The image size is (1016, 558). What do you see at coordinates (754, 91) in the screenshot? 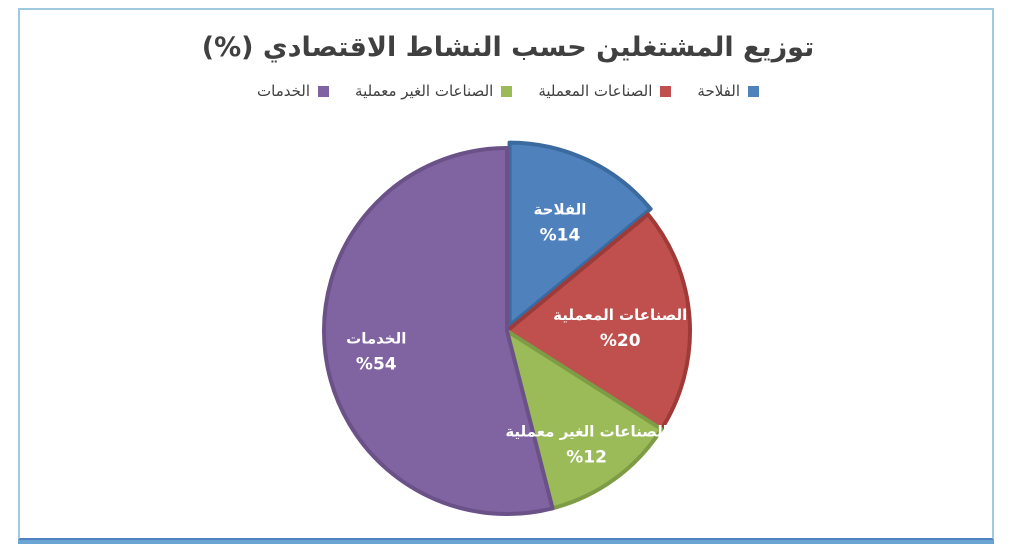
I see `legend-swatch-agriculture` at bounding box center [754, 91].